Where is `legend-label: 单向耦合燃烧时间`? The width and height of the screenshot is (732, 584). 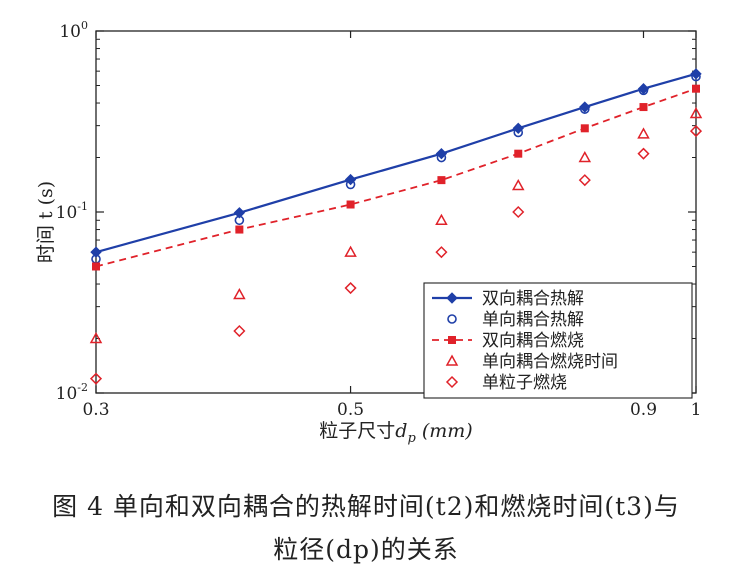 legend-label: 单向耦合燃烧时间 is located at coordinates (550, 362).